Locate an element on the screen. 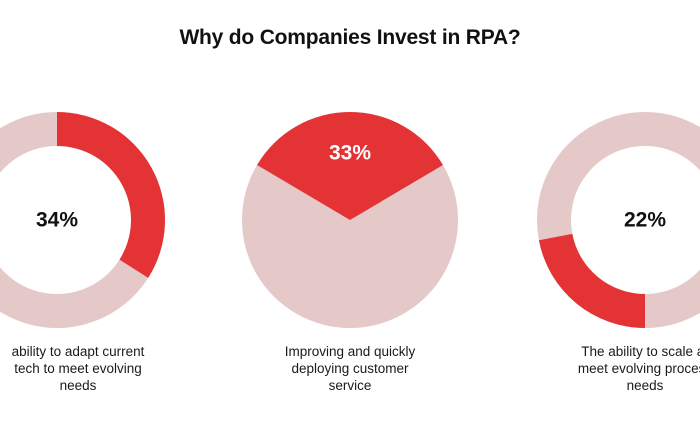 This screenshot has height=441, width=700. caption-line: ability to adapt current is located at coordinates (78, 351).